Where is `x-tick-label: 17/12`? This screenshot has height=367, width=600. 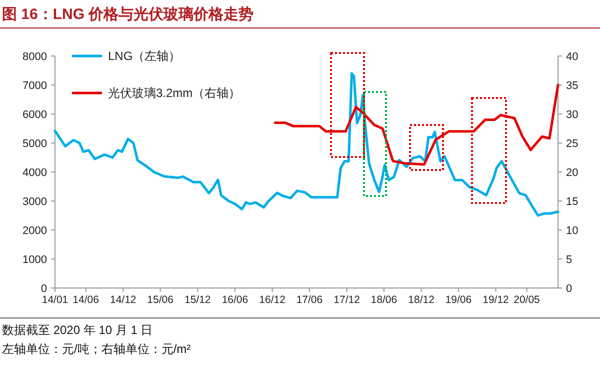
x-tick-label: 17/12 is located at coordinates (347, 300).